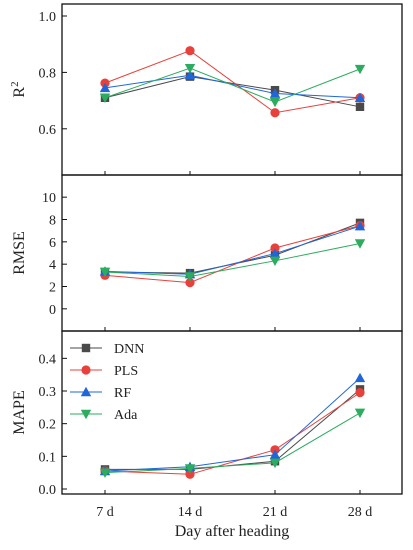 The image size is (413, 550). I want to click on y-tick-label: 0.0, so click(48, 490).